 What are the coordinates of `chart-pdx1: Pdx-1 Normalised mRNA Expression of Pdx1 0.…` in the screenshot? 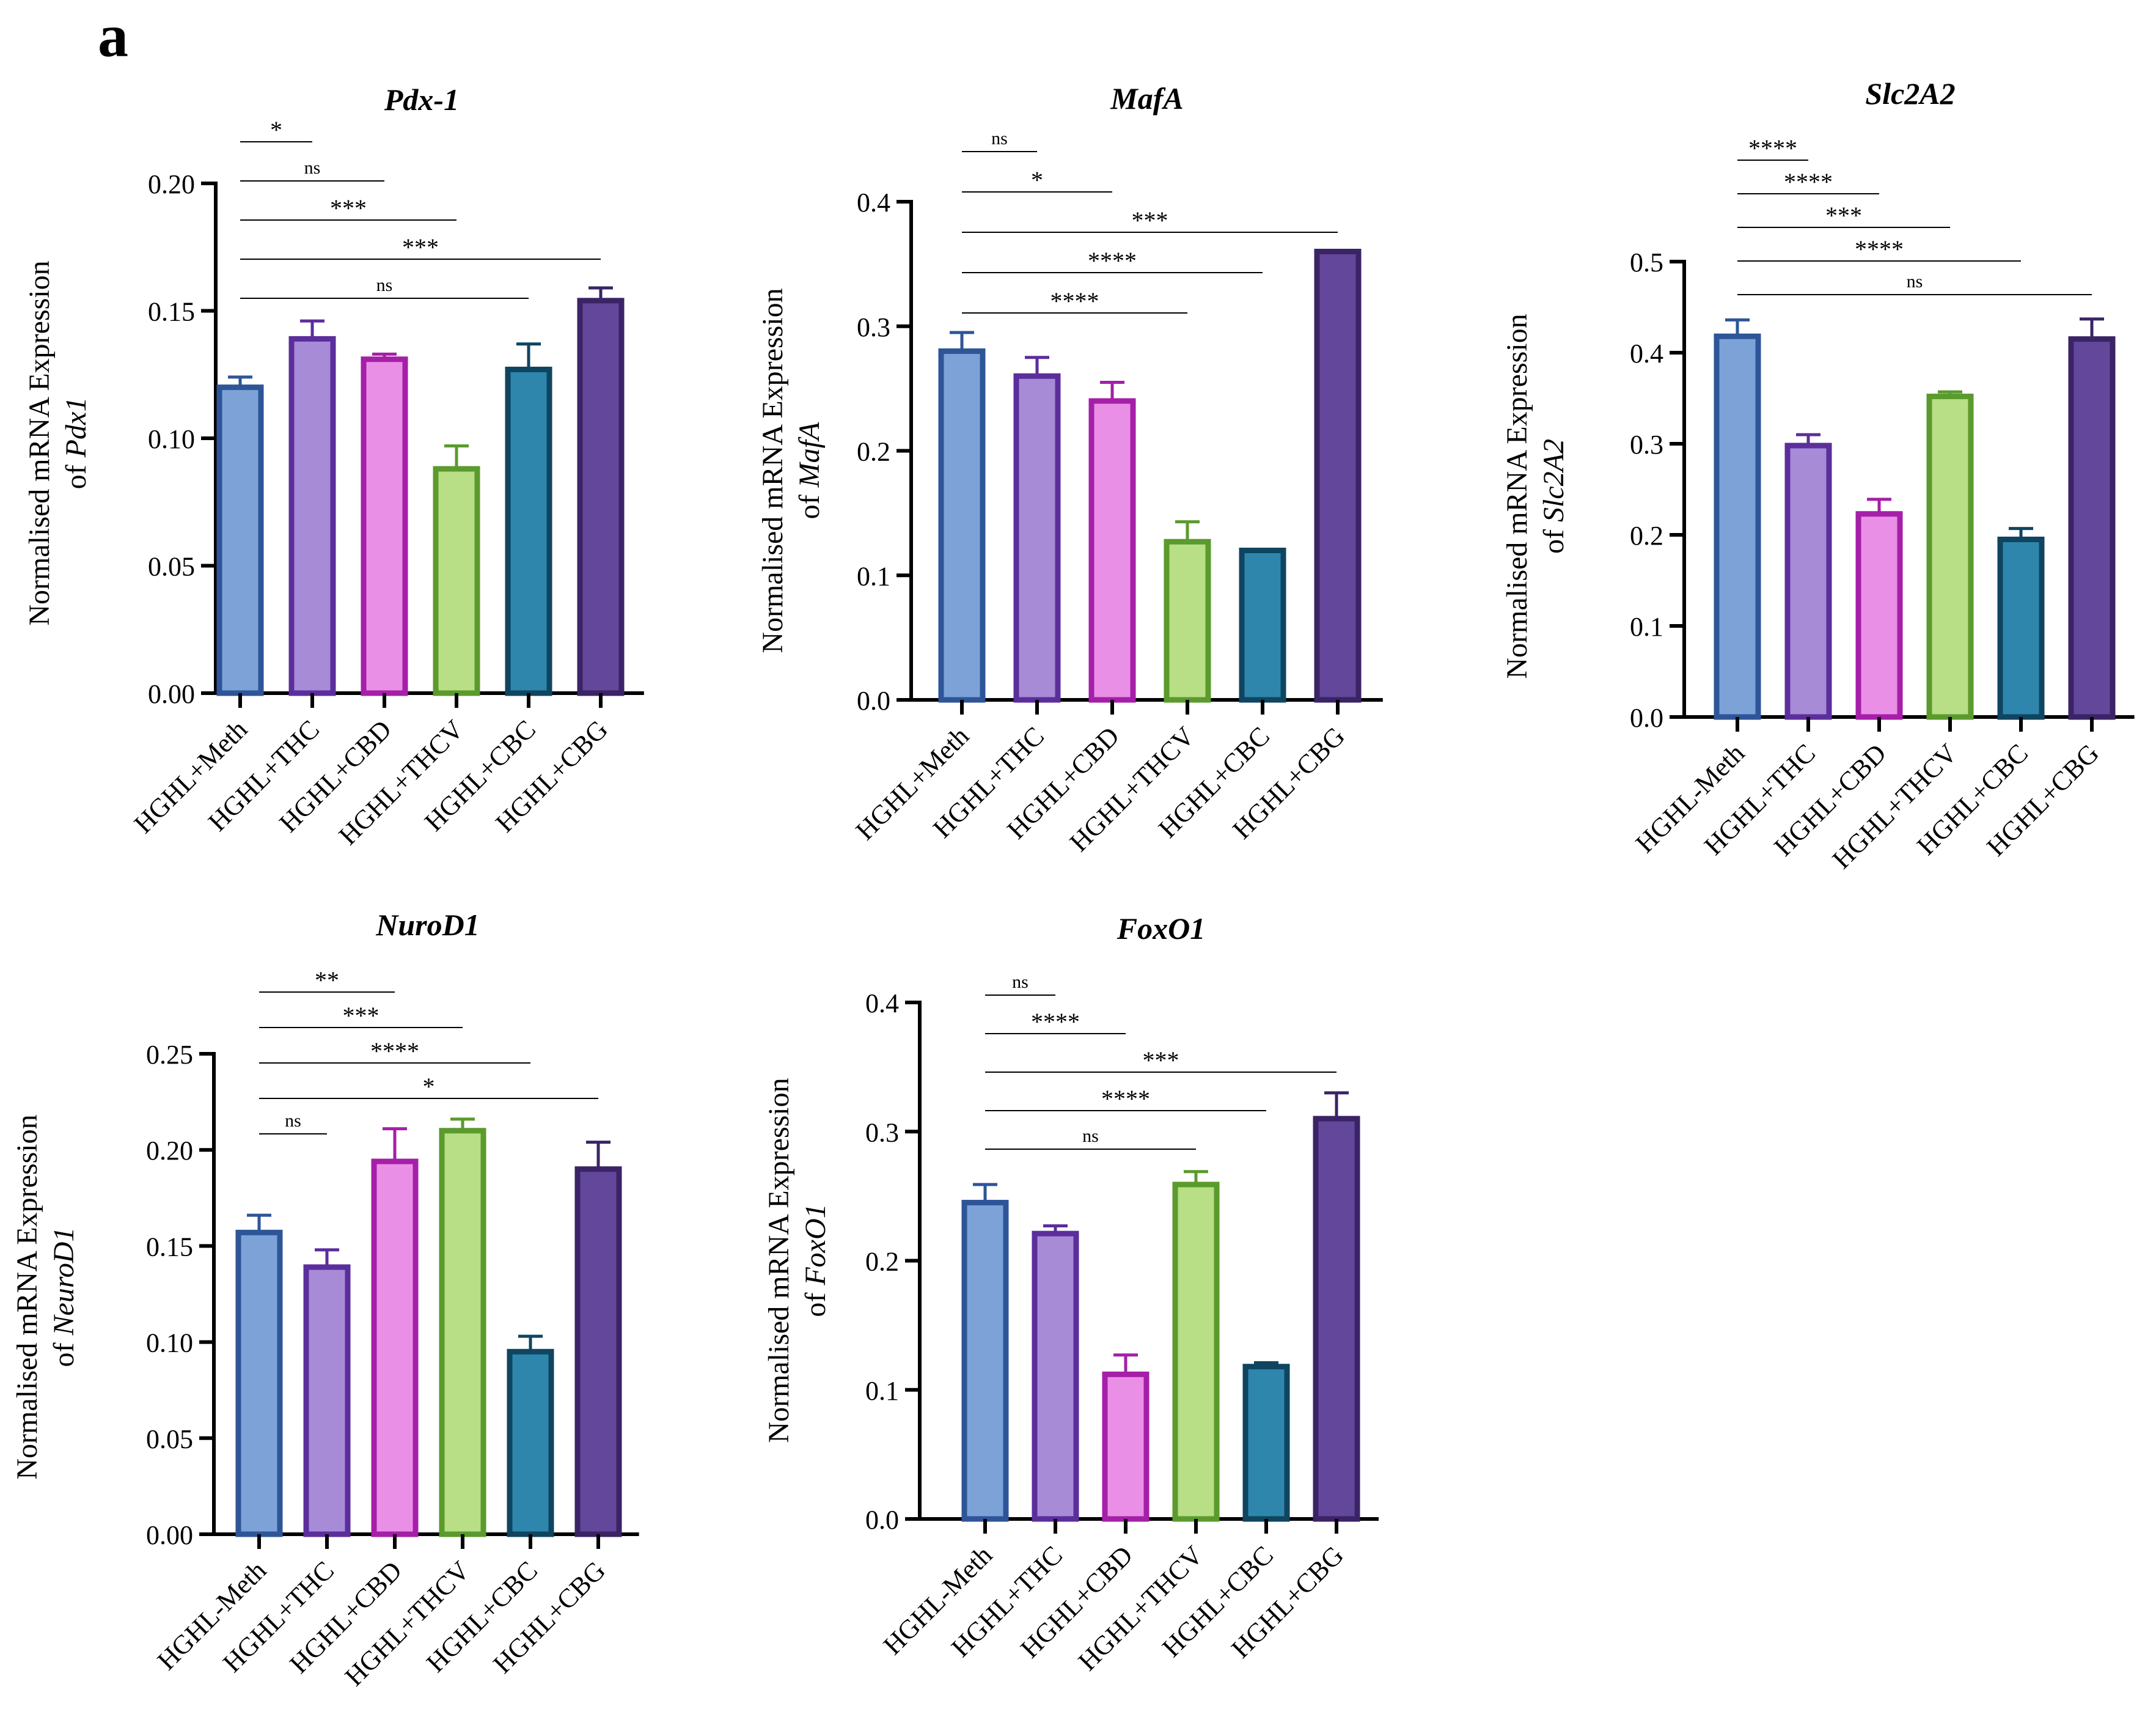 It's located at (334, 467).